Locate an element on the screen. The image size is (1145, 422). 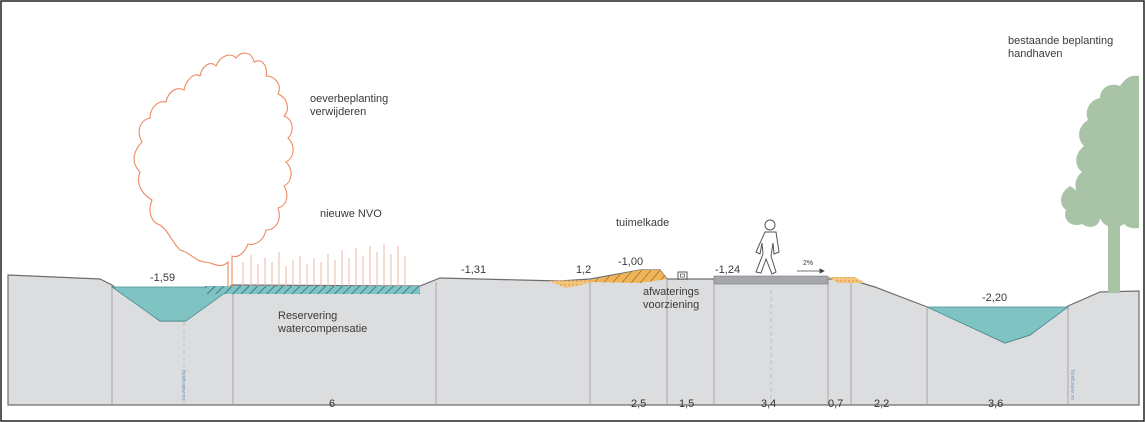
reservation-line-1: Reservering is located at coordinates (308, 316).